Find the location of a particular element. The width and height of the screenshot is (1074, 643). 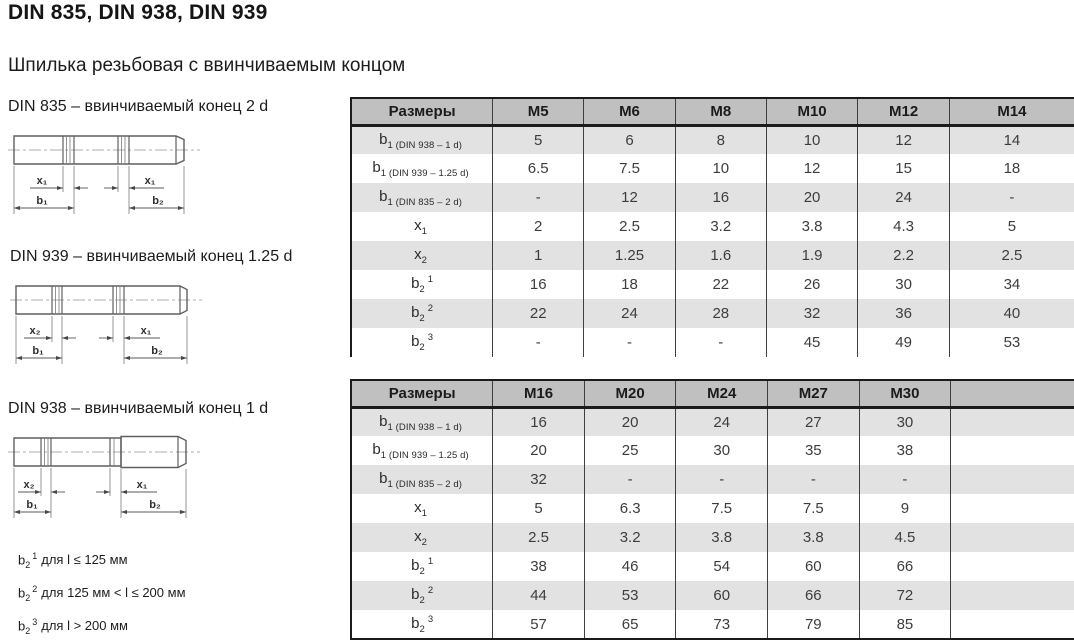

diagram-din938-caption: DIN 938 – ввинчиваемый конец 1 d is located at coordinates (138, 408).